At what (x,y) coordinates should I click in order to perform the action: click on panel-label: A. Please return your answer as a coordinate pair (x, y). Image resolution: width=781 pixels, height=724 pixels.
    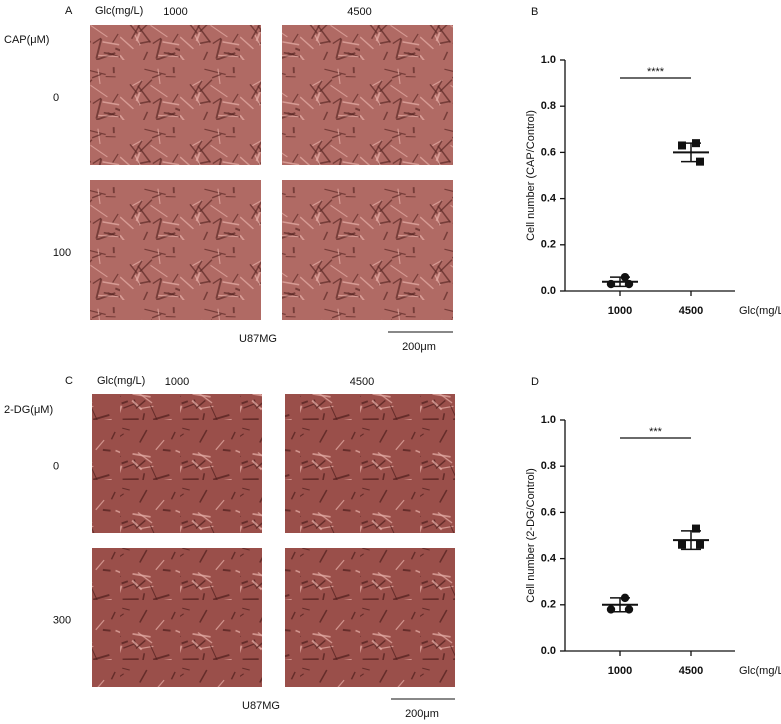
    Looking at the image, I should click on (69, 11).